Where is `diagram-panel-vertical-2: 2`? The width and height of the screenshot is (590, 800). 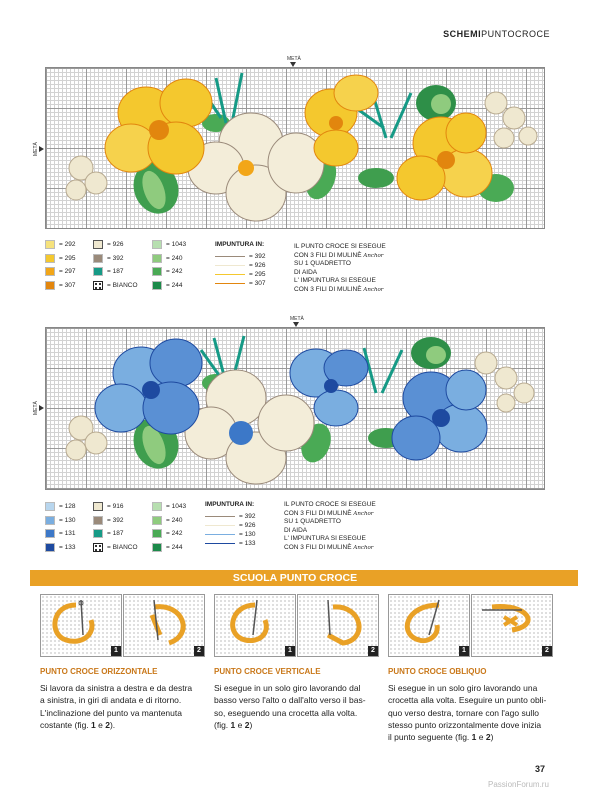 diagram-panel-vertical-2: 2 is located at coordinates (338, 625).